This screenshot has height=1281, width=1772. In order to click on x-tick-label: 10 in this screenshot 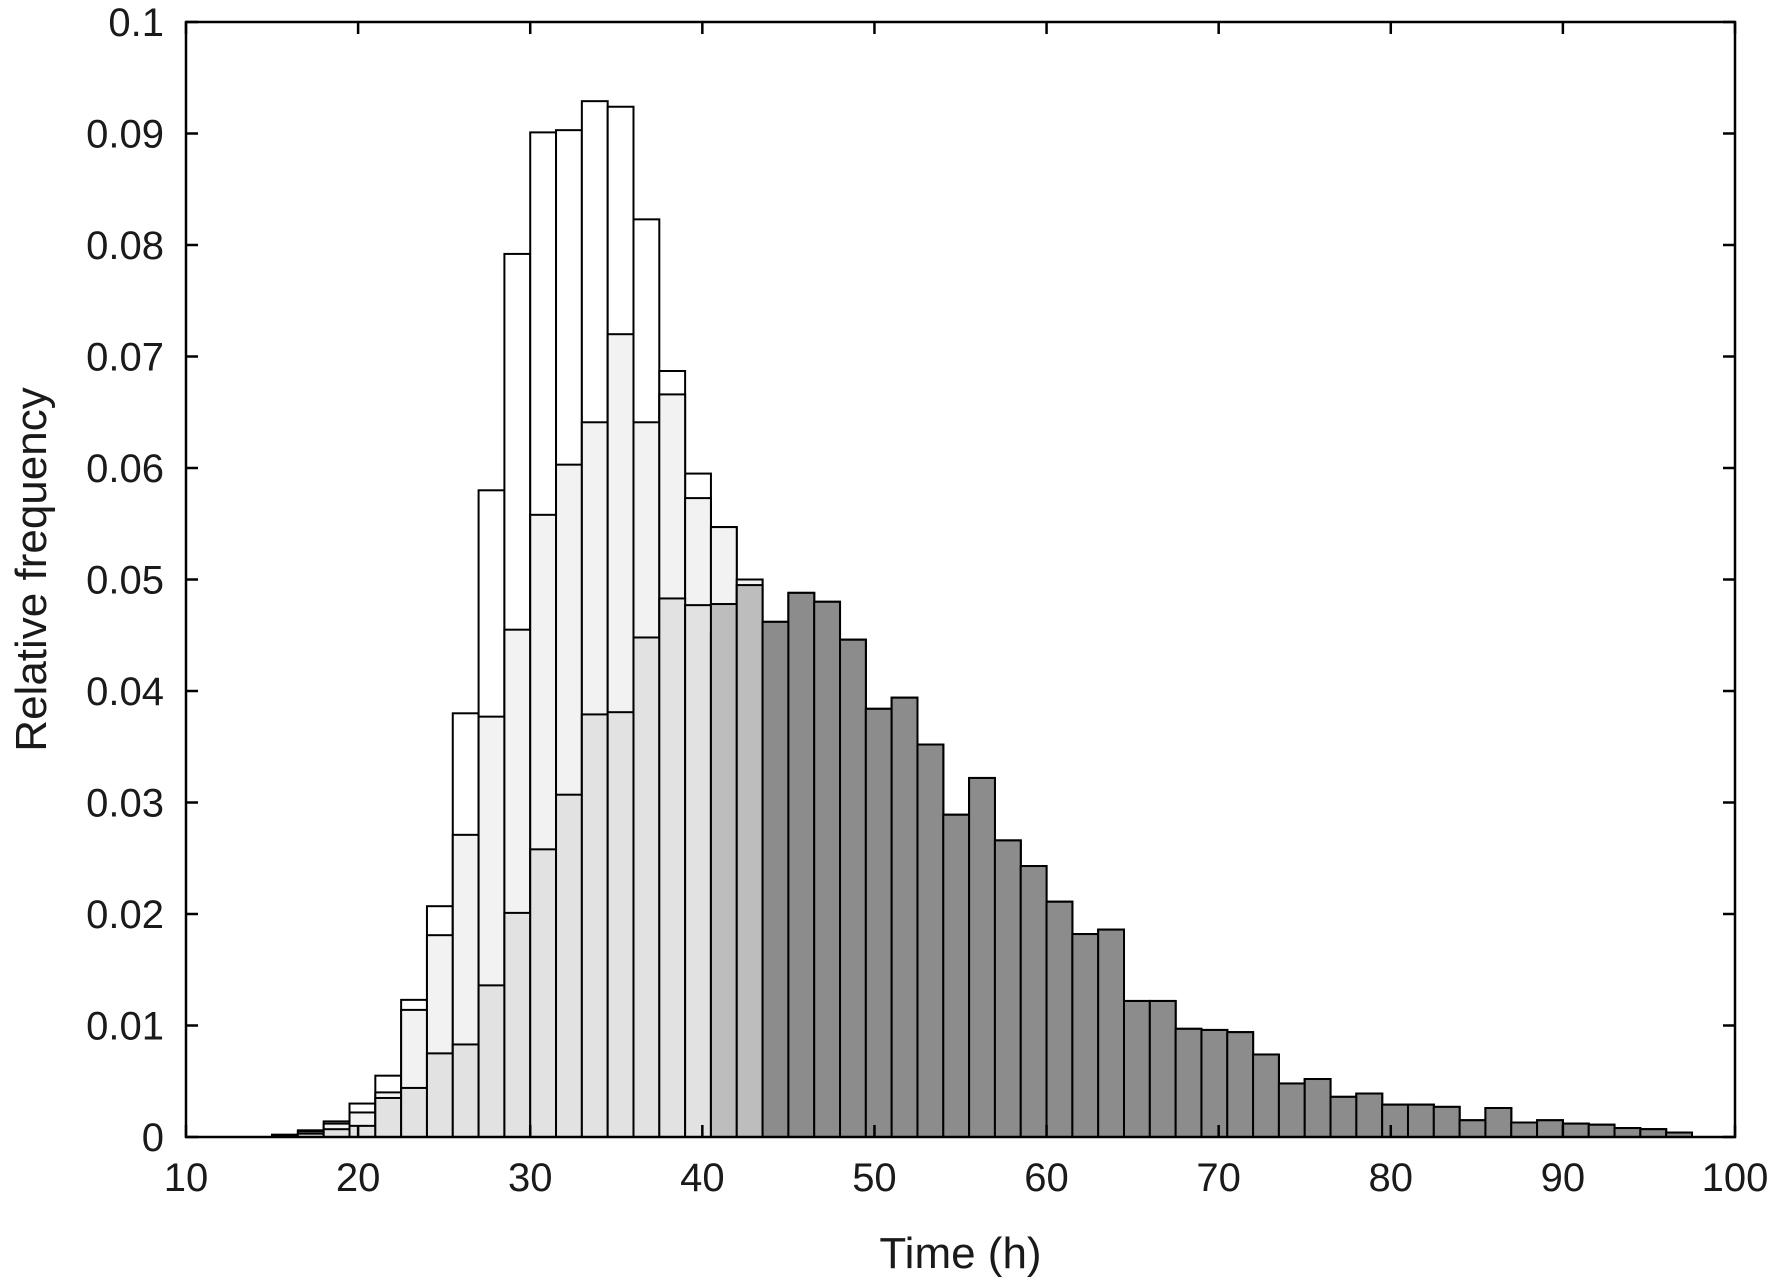, I will do `click(186, 1178)`.